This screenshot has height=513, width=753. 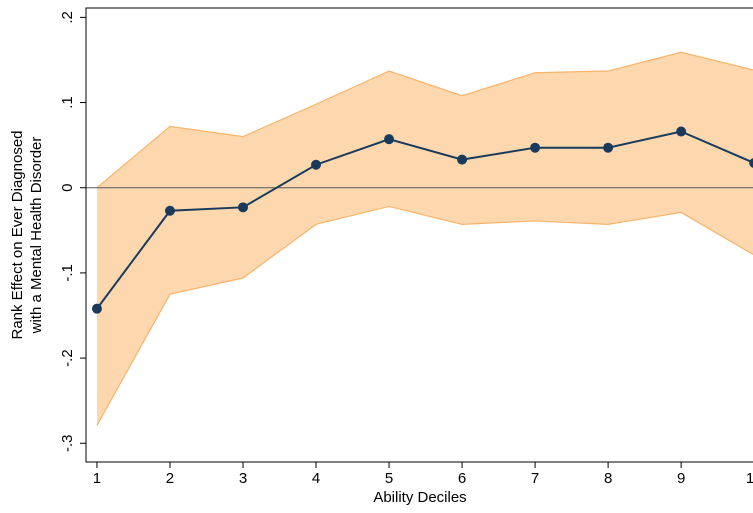 What do you see at coordinates (170, 478) in the screenshot?
I see `x-tick-label: 2` at bounding box center [170, 478].